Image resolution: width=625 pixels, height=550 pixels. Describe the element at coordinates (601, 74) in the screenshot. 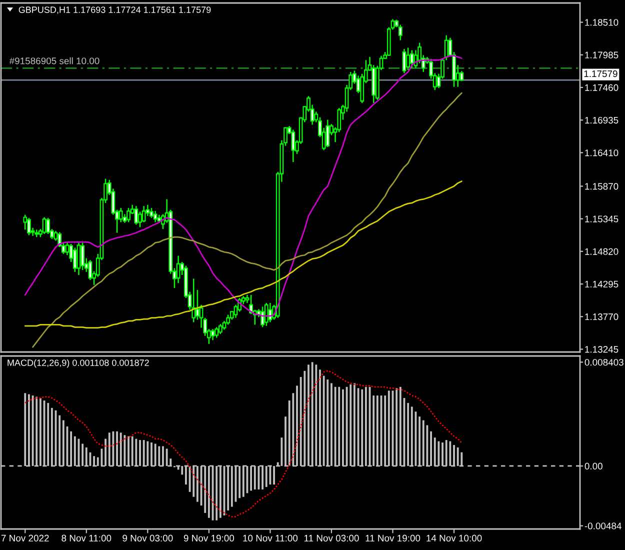

I see `ref-line-label: 1.17579` at that location.